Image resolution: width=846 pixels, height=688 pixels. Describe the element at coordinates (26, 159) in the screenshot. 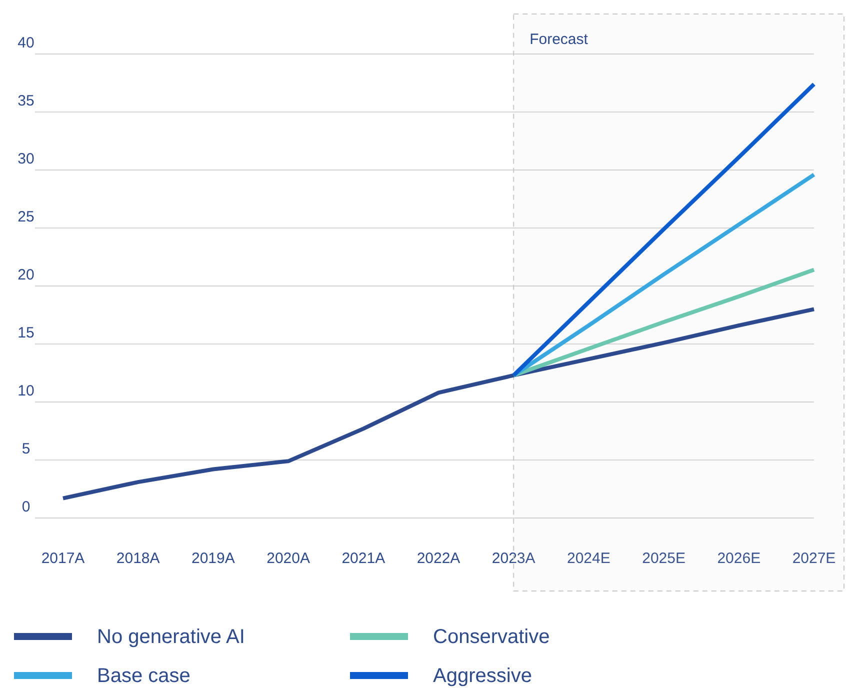

I see `y-tick-label: 30` at that location.